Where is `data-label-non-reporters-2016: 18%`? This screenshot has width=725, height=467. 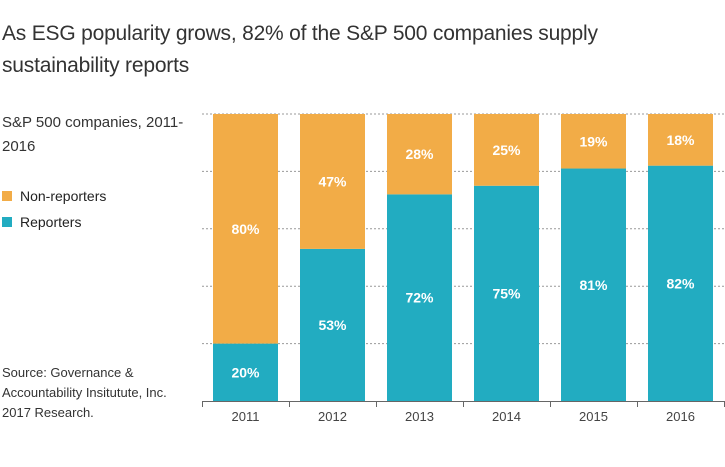 data-label-non-reporters-2016: 18% is located at coordinates (680, 140).